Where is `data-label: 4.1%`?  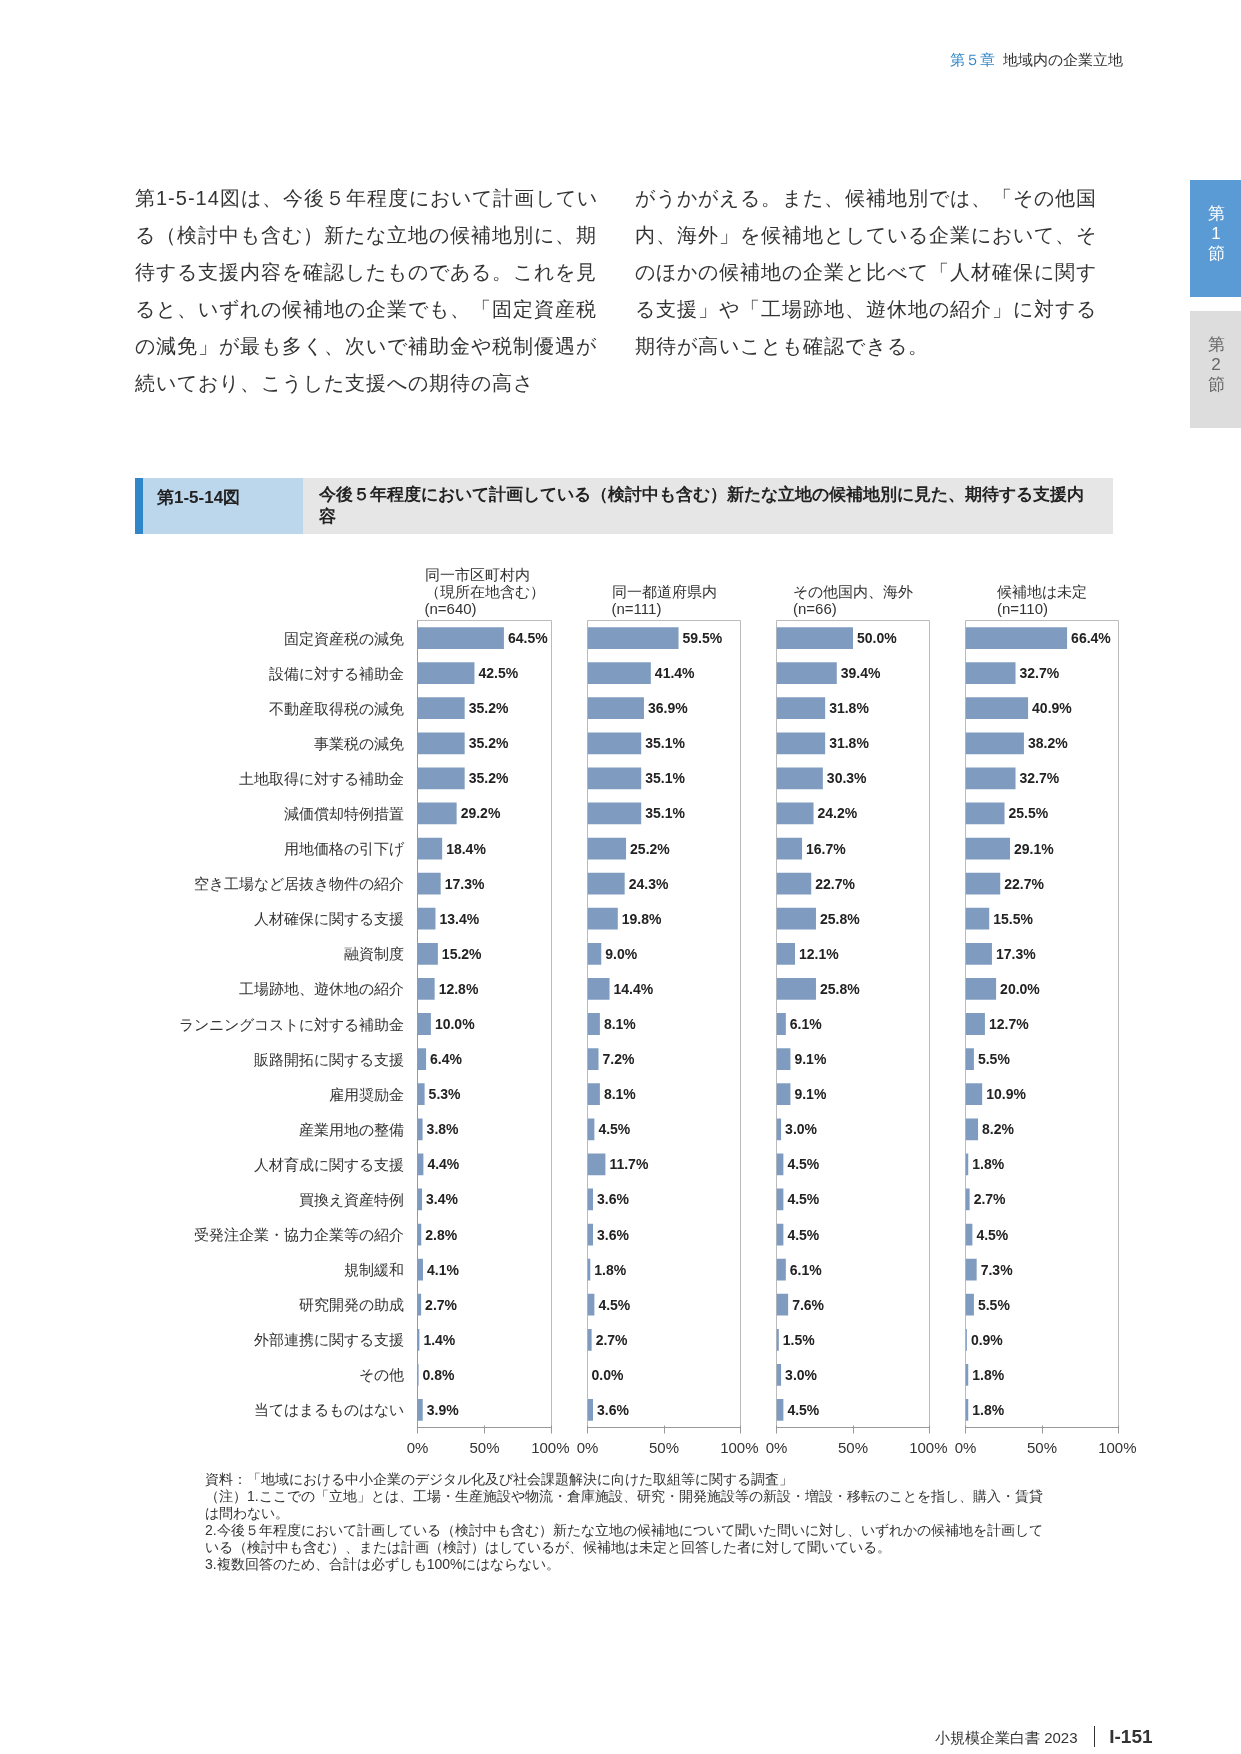
data-label: 4.1% is located at coordinates (443, 1269).